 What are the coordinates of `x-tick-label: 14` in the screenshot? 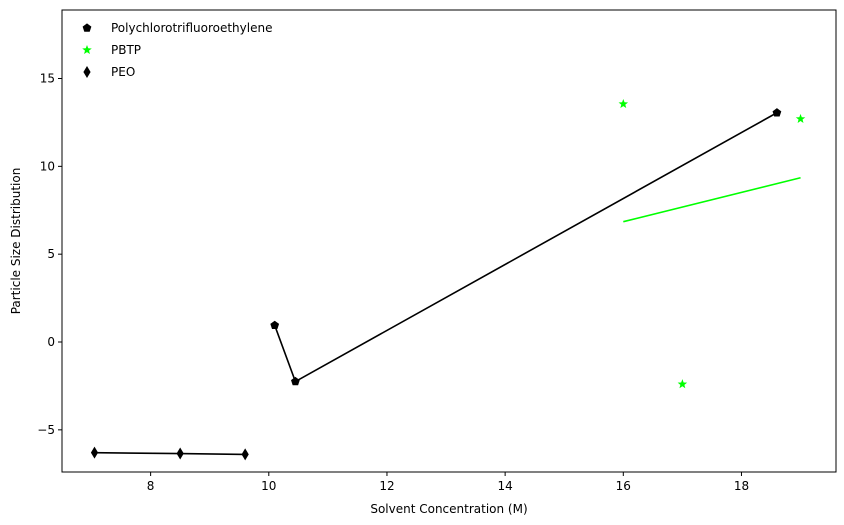 It's located at (504, 486).